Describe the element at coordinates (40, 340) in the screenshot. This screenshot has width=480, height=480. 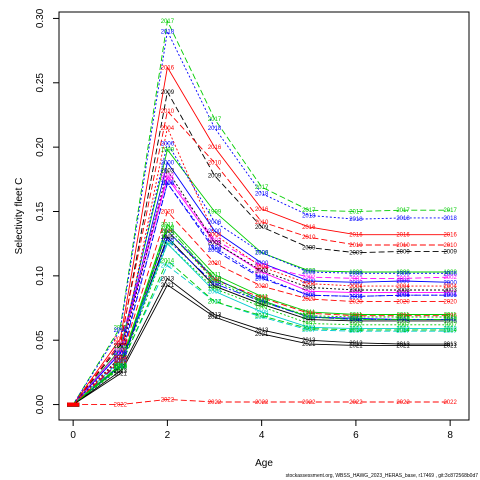
I see `y-tick-label: 0.05` at that location.